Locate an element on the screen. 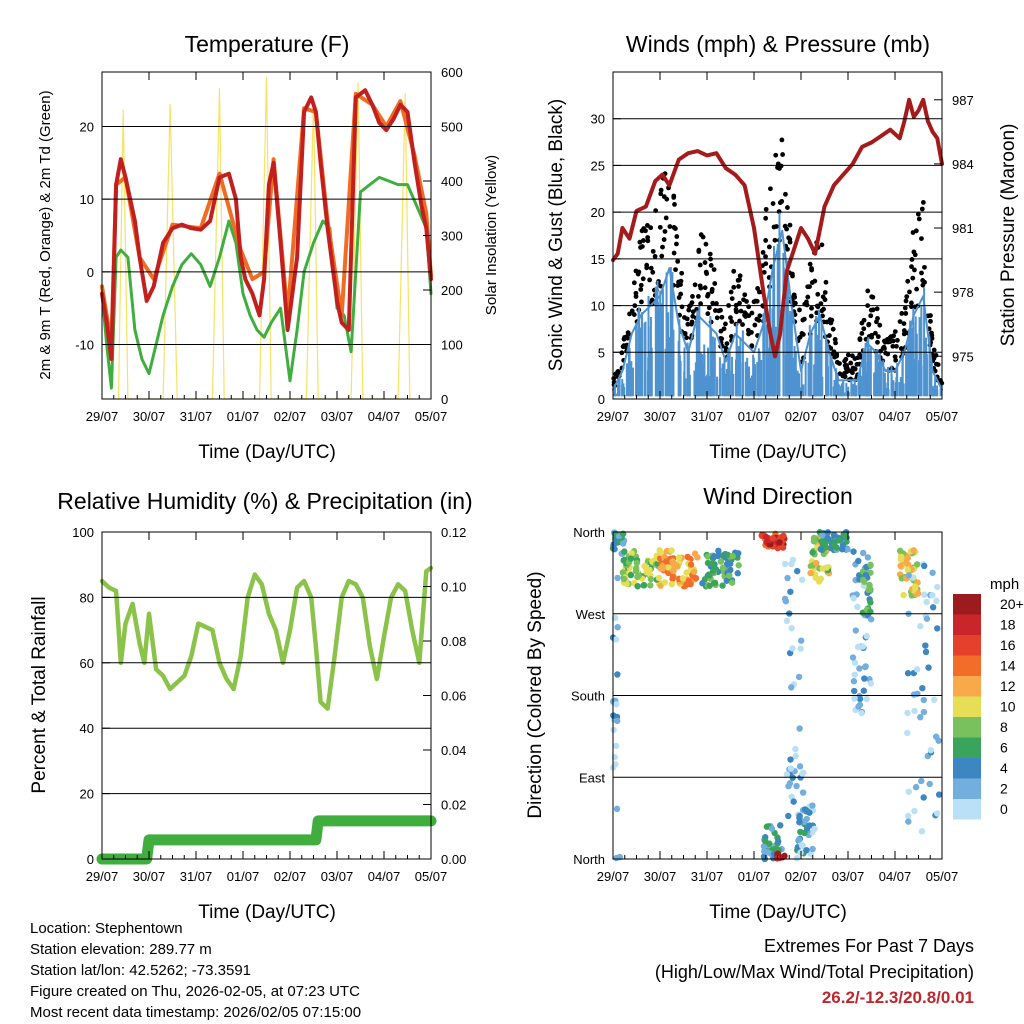  y2-tick-label: 981 is located at coordinates (963, 228).